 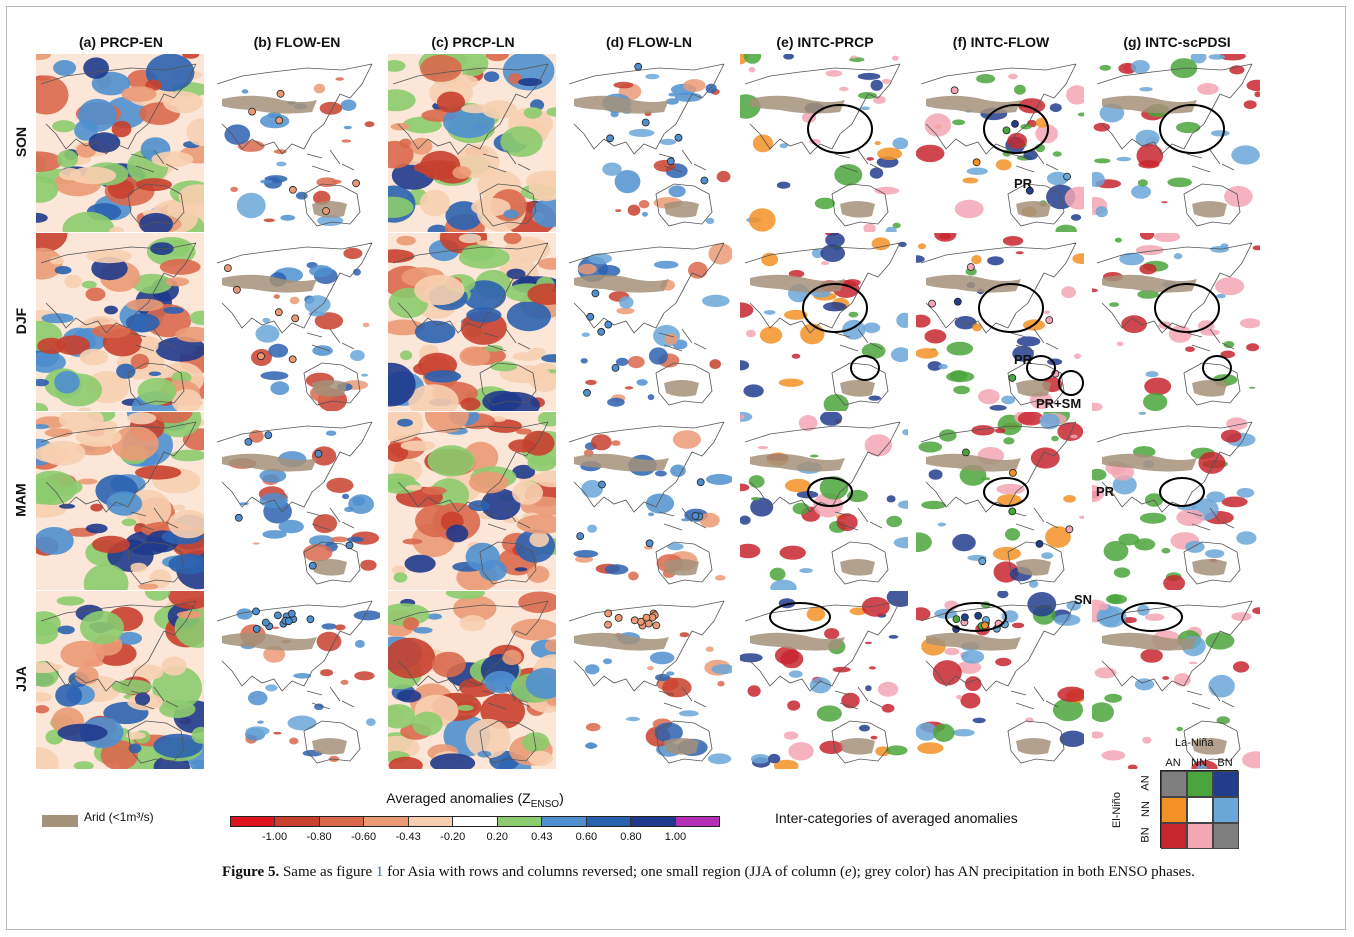 What do you see at coordinates (1105, 491) in the screenshot?
I see `annotation-pr-mam: PR` at bounding box center [1105, 491].